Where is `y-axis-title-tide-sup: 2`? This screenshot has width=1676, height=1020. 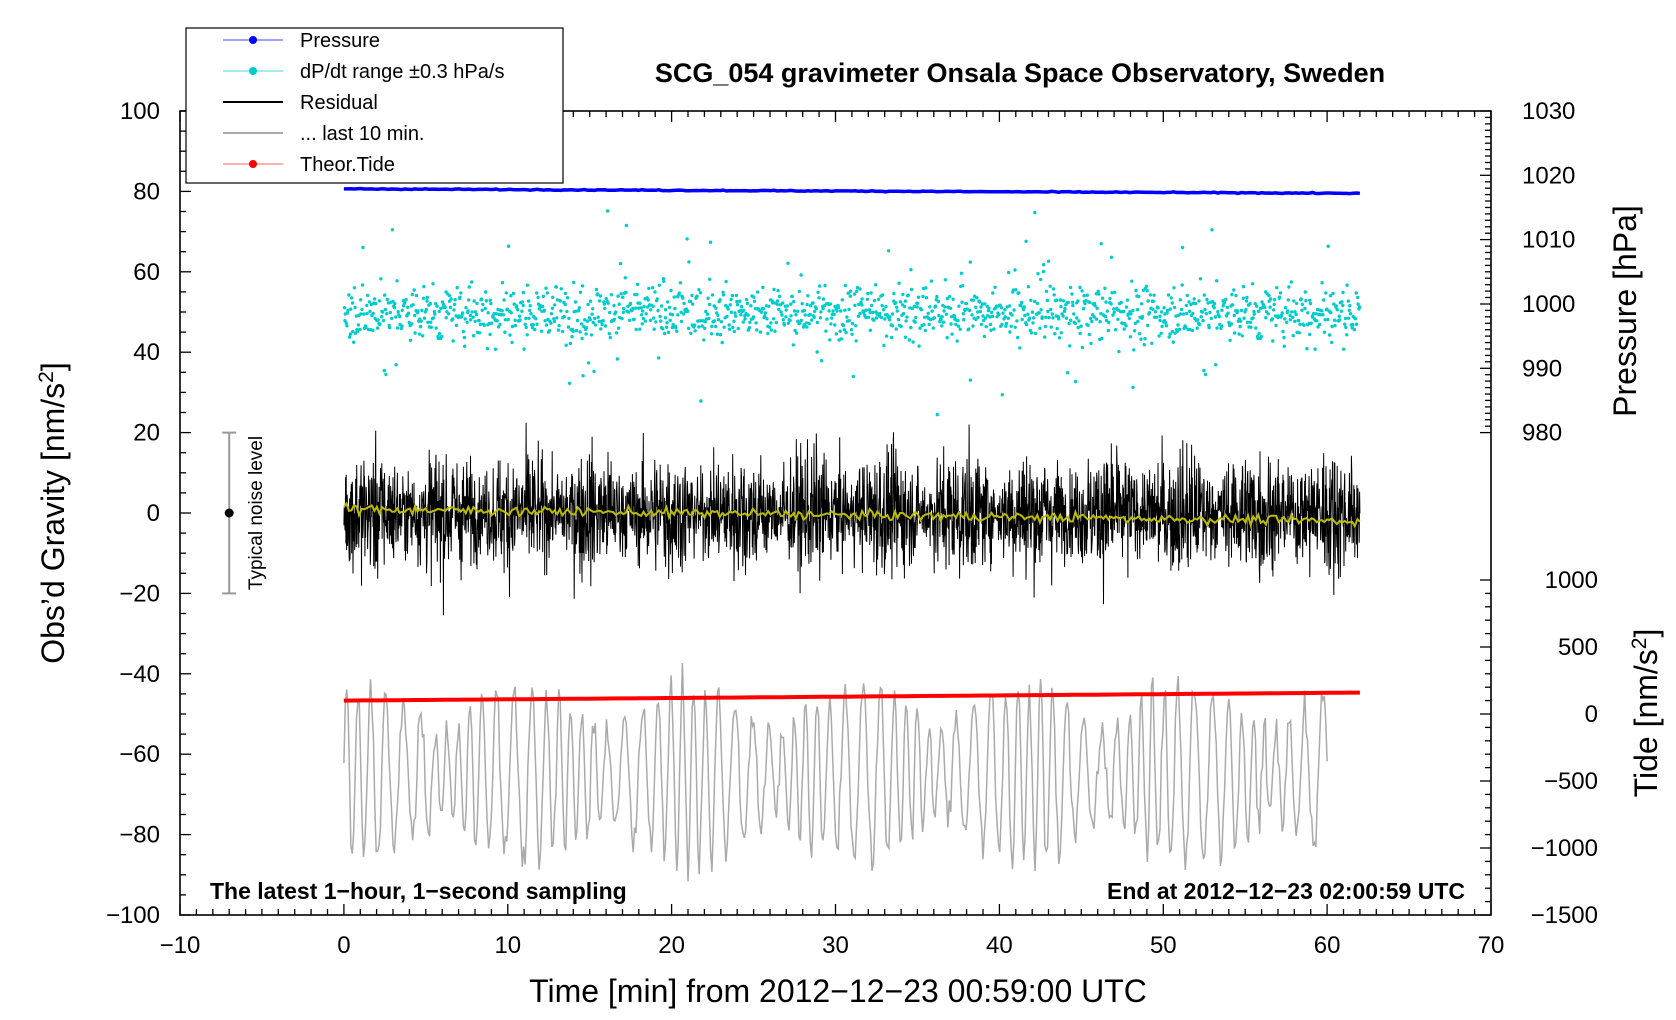 y-axis-title-tide-sup: 2 is located at coordinates (1639, 644).